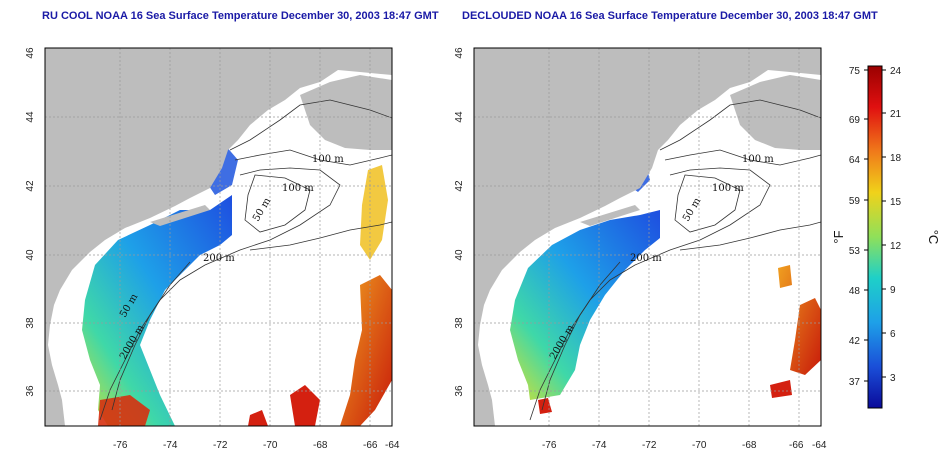 Image resolution: width=950 pixels, height=475 pixels. Describe the element at coordinates (896, 158) in the screenshot. I see `celsius-tick: 18` at that location.